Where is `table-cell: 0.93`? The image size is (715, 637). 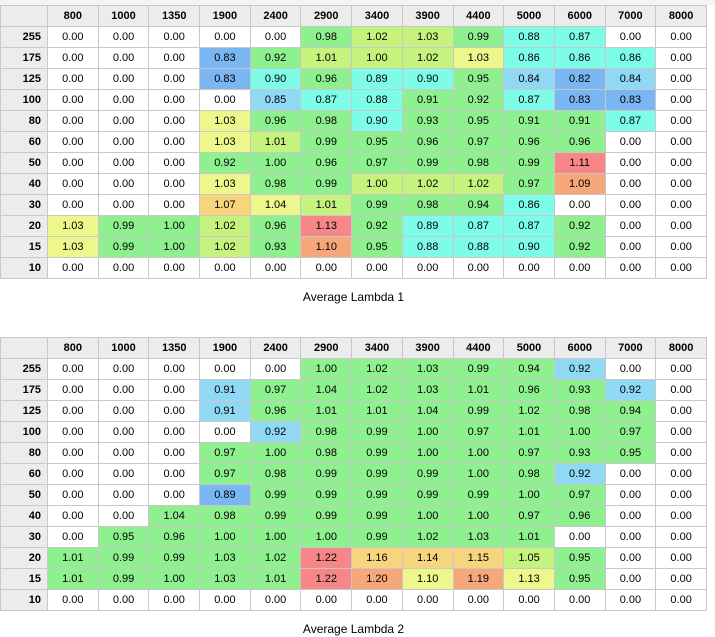 table-cell: 0.93 is located at coordinates (275, 247).